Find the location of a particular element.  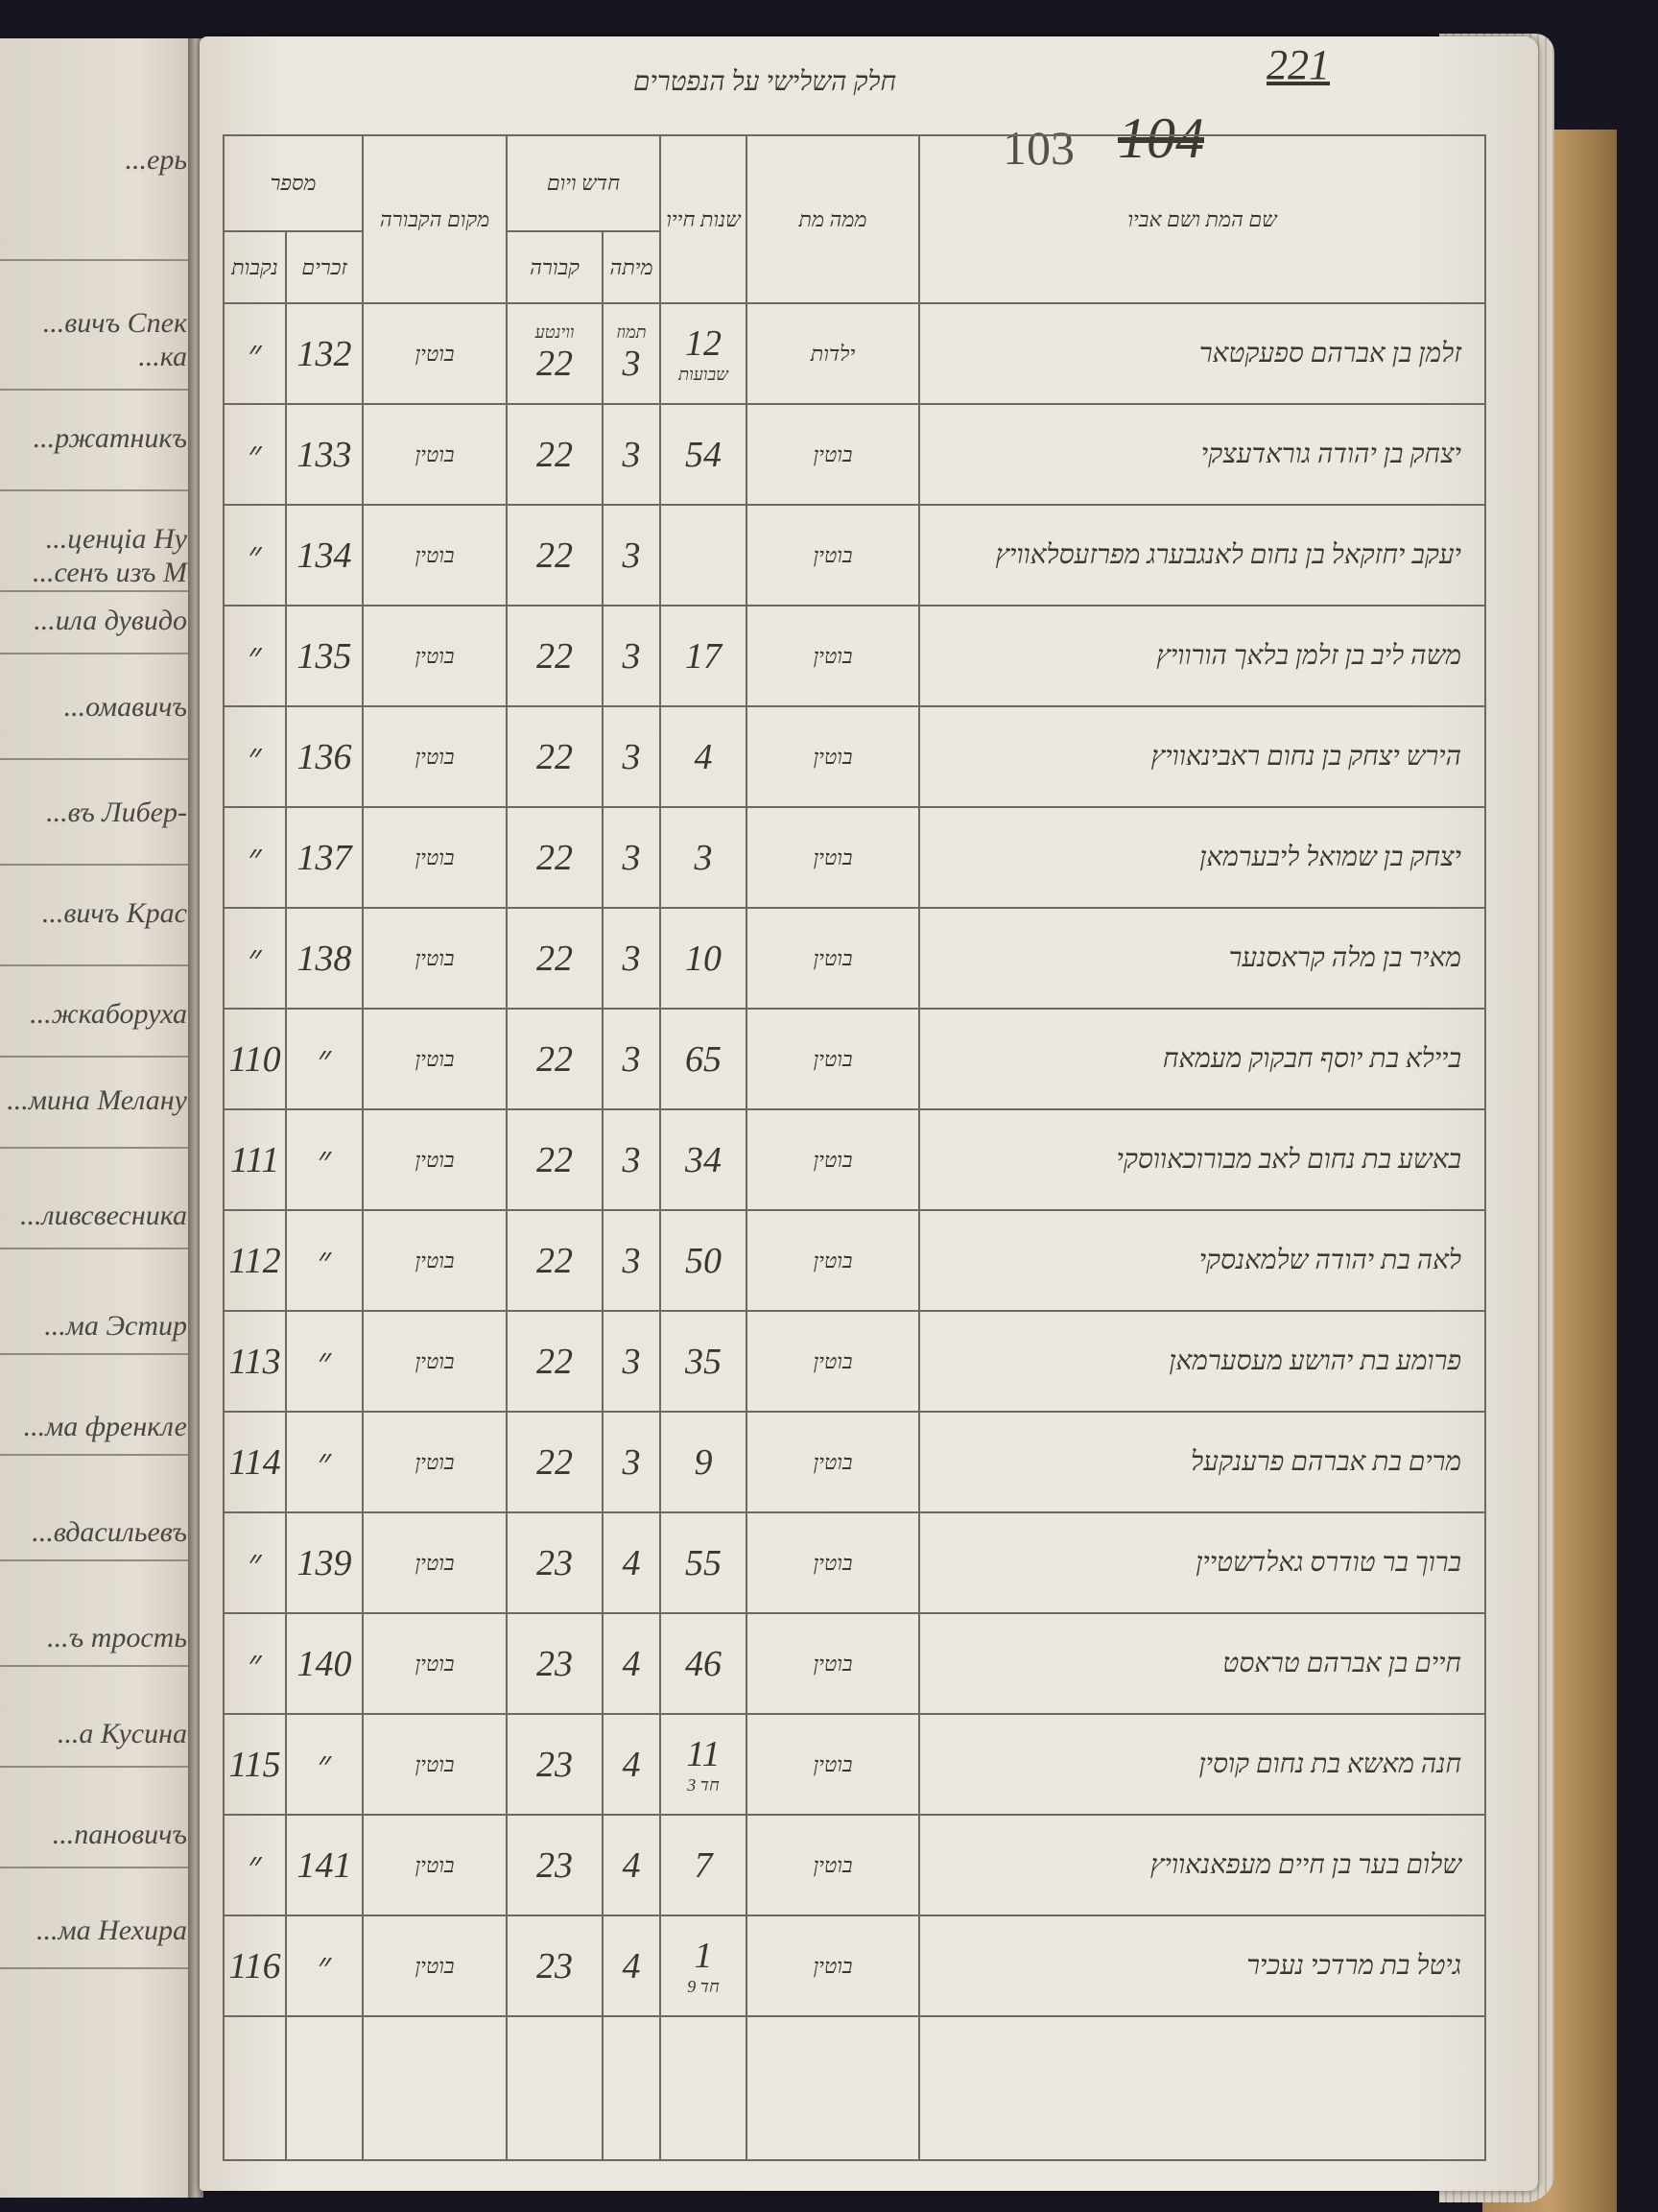

female-number: 116 is located at coordinates (254, 1965).